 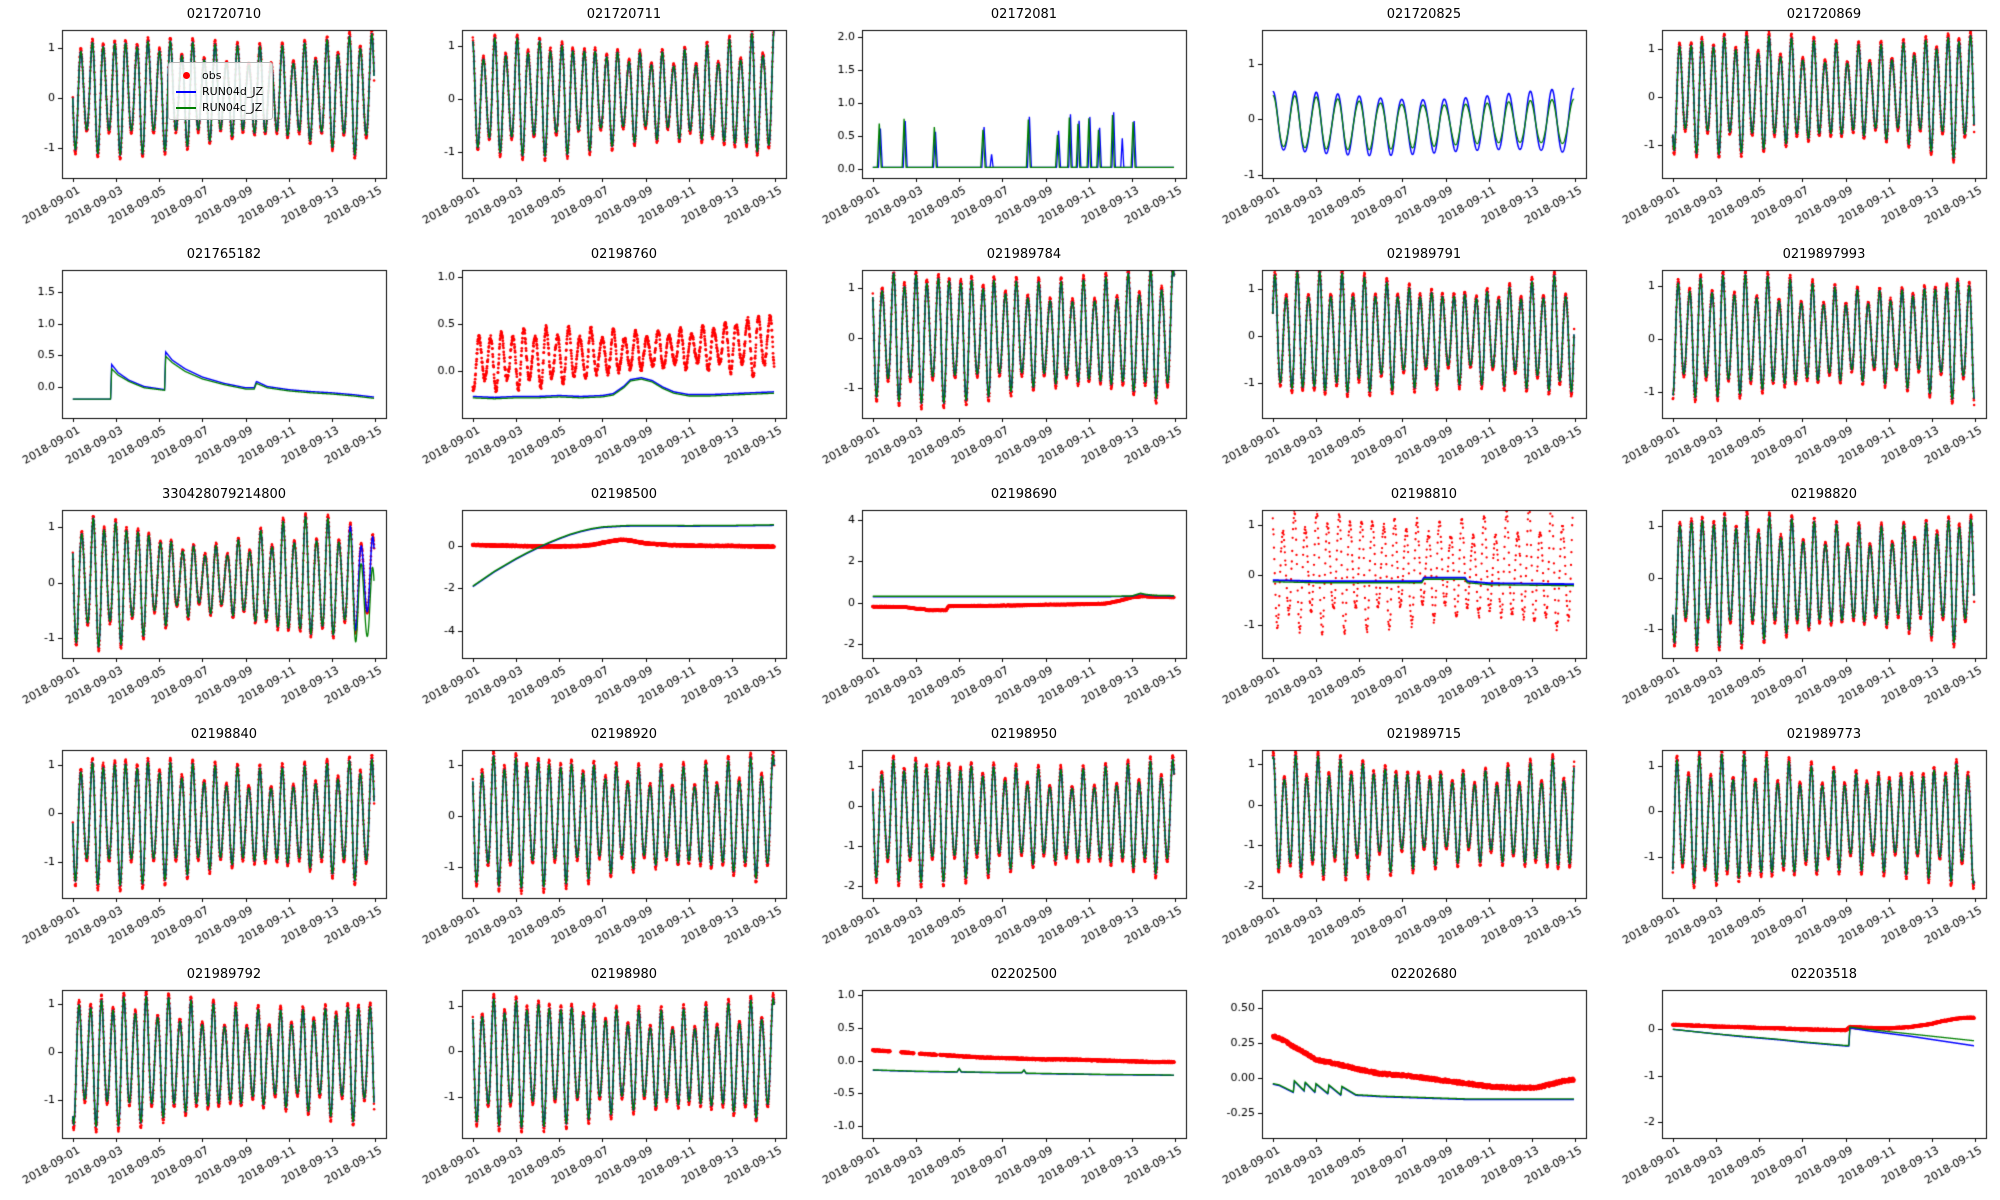 I want to click on subplot-02198920: 02198920, so click(x=600, y=840).